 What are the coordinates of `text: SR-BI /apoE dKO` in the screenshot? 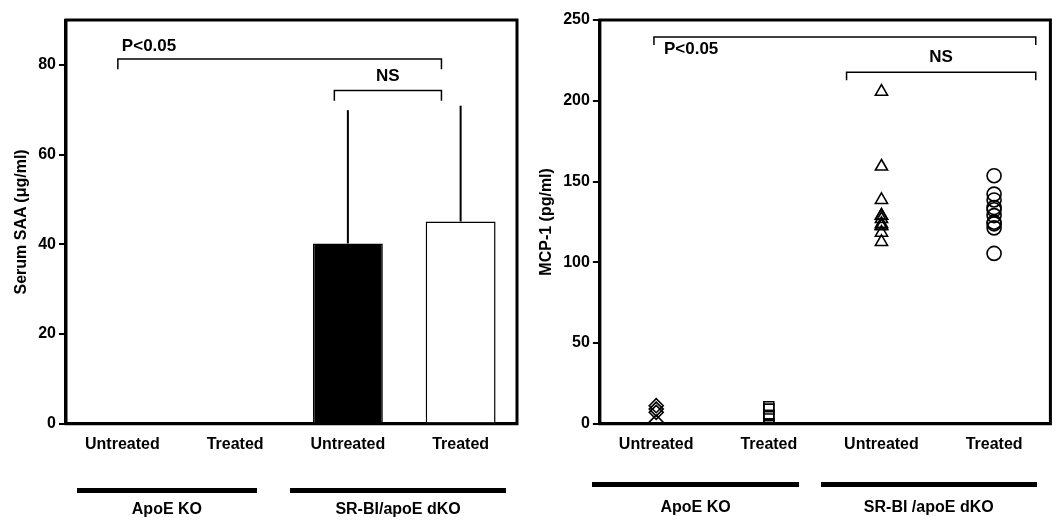 It's located at (928, 507).